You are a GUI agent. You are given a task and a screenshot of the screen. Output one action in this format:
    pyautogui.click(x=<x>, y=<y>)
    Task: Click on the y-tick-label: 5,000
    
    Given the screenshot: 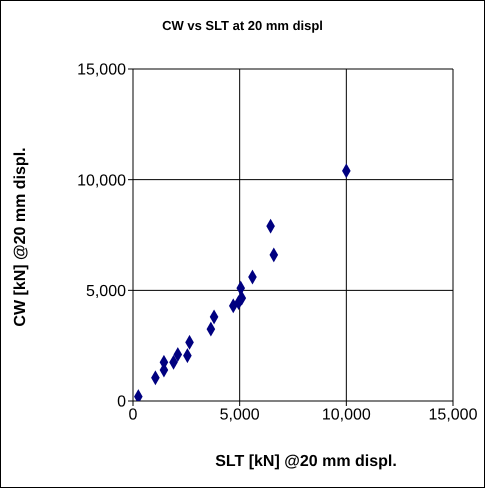 What is the action you would take?
    pyautogui.click(x=106, y=291)
    